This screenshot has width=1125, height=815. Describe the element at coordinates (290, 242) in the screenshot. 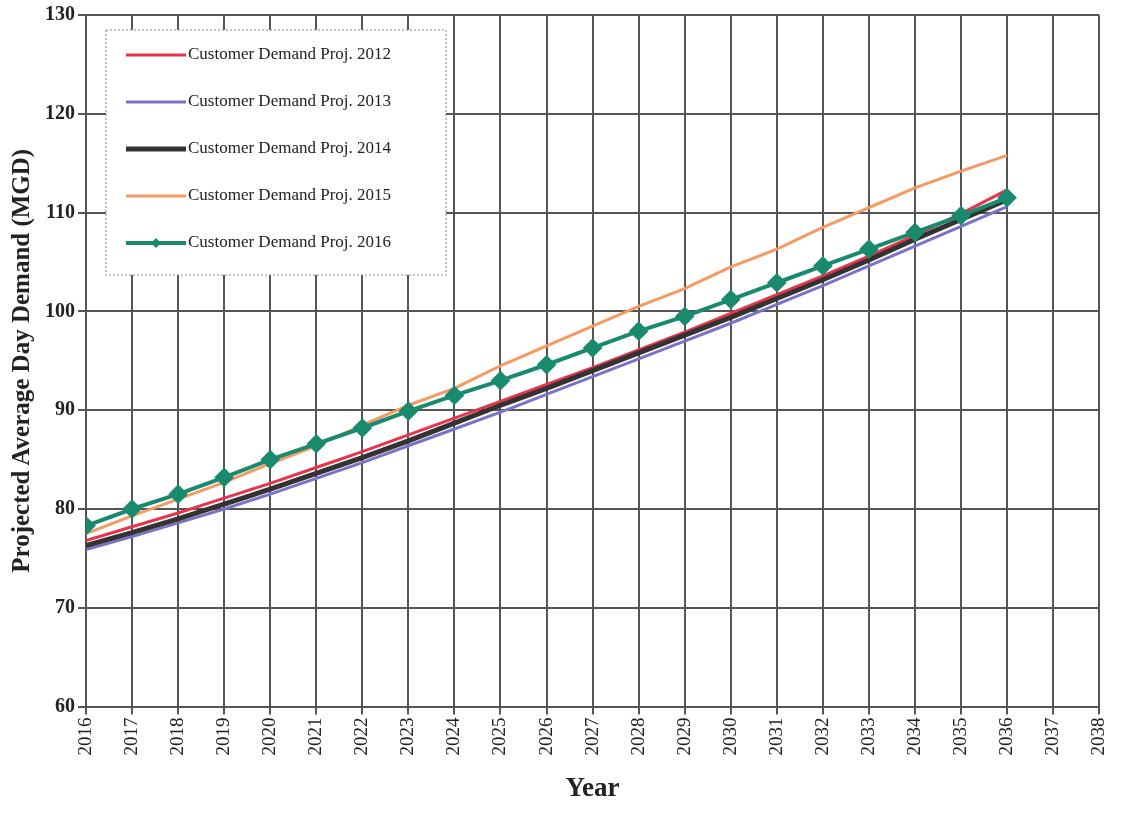

I see `legend-label: Customer Demand Proj. 2016` at that location.